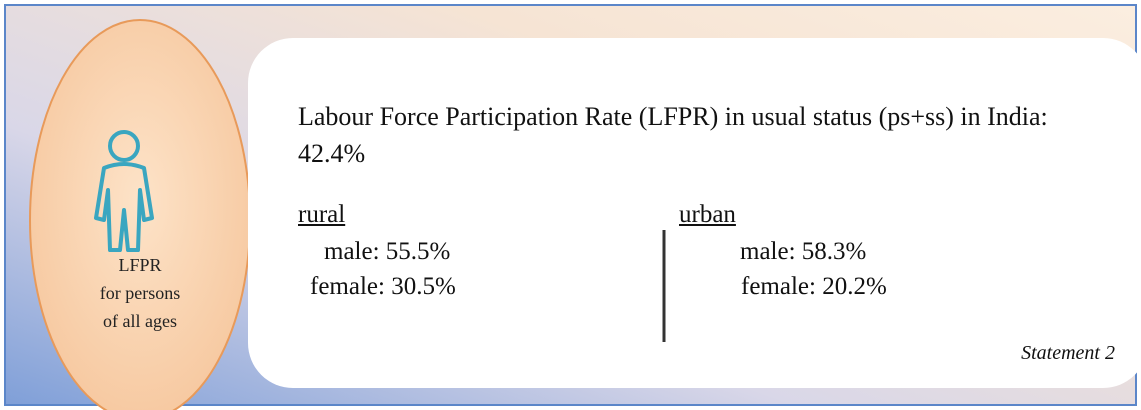  I want to click on person-icon, so click(124, 191).